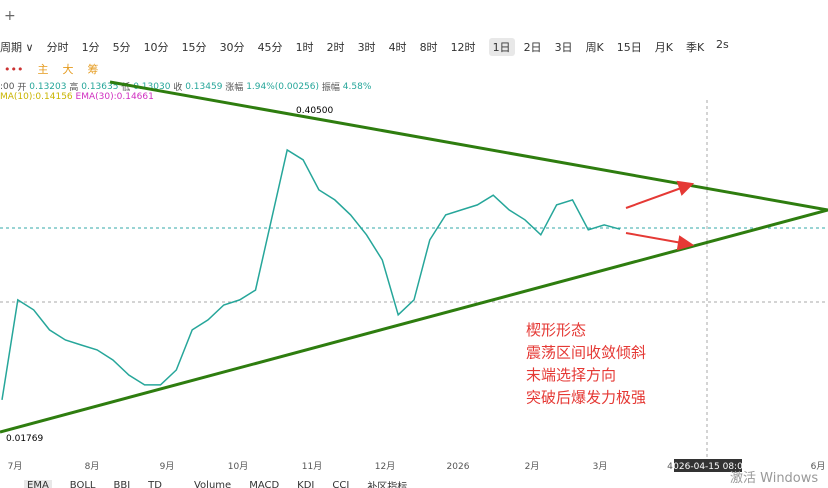 This screenshot has width=828, height=488. I want to click on high-label: 0.40500, so click(314, 111).